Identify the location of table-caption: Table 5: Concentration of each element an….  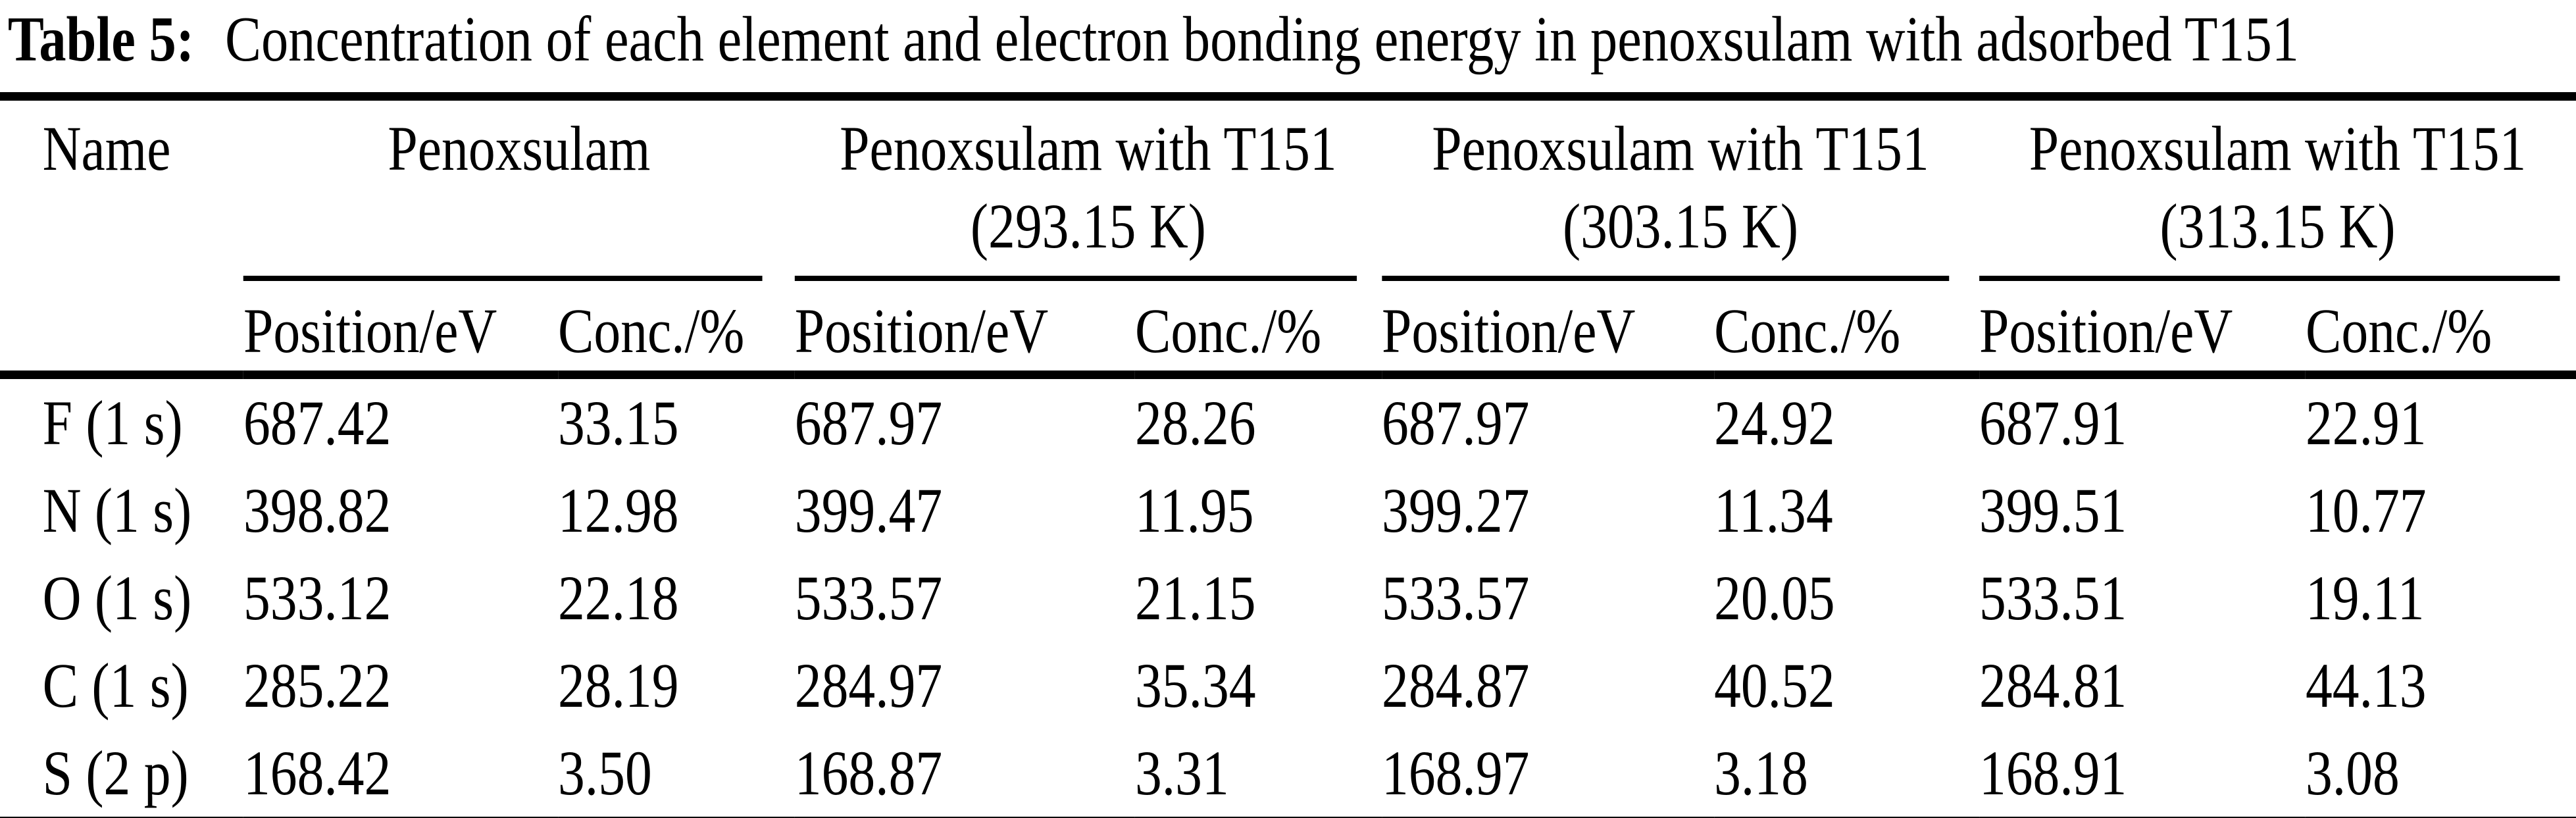
(1288, 38).